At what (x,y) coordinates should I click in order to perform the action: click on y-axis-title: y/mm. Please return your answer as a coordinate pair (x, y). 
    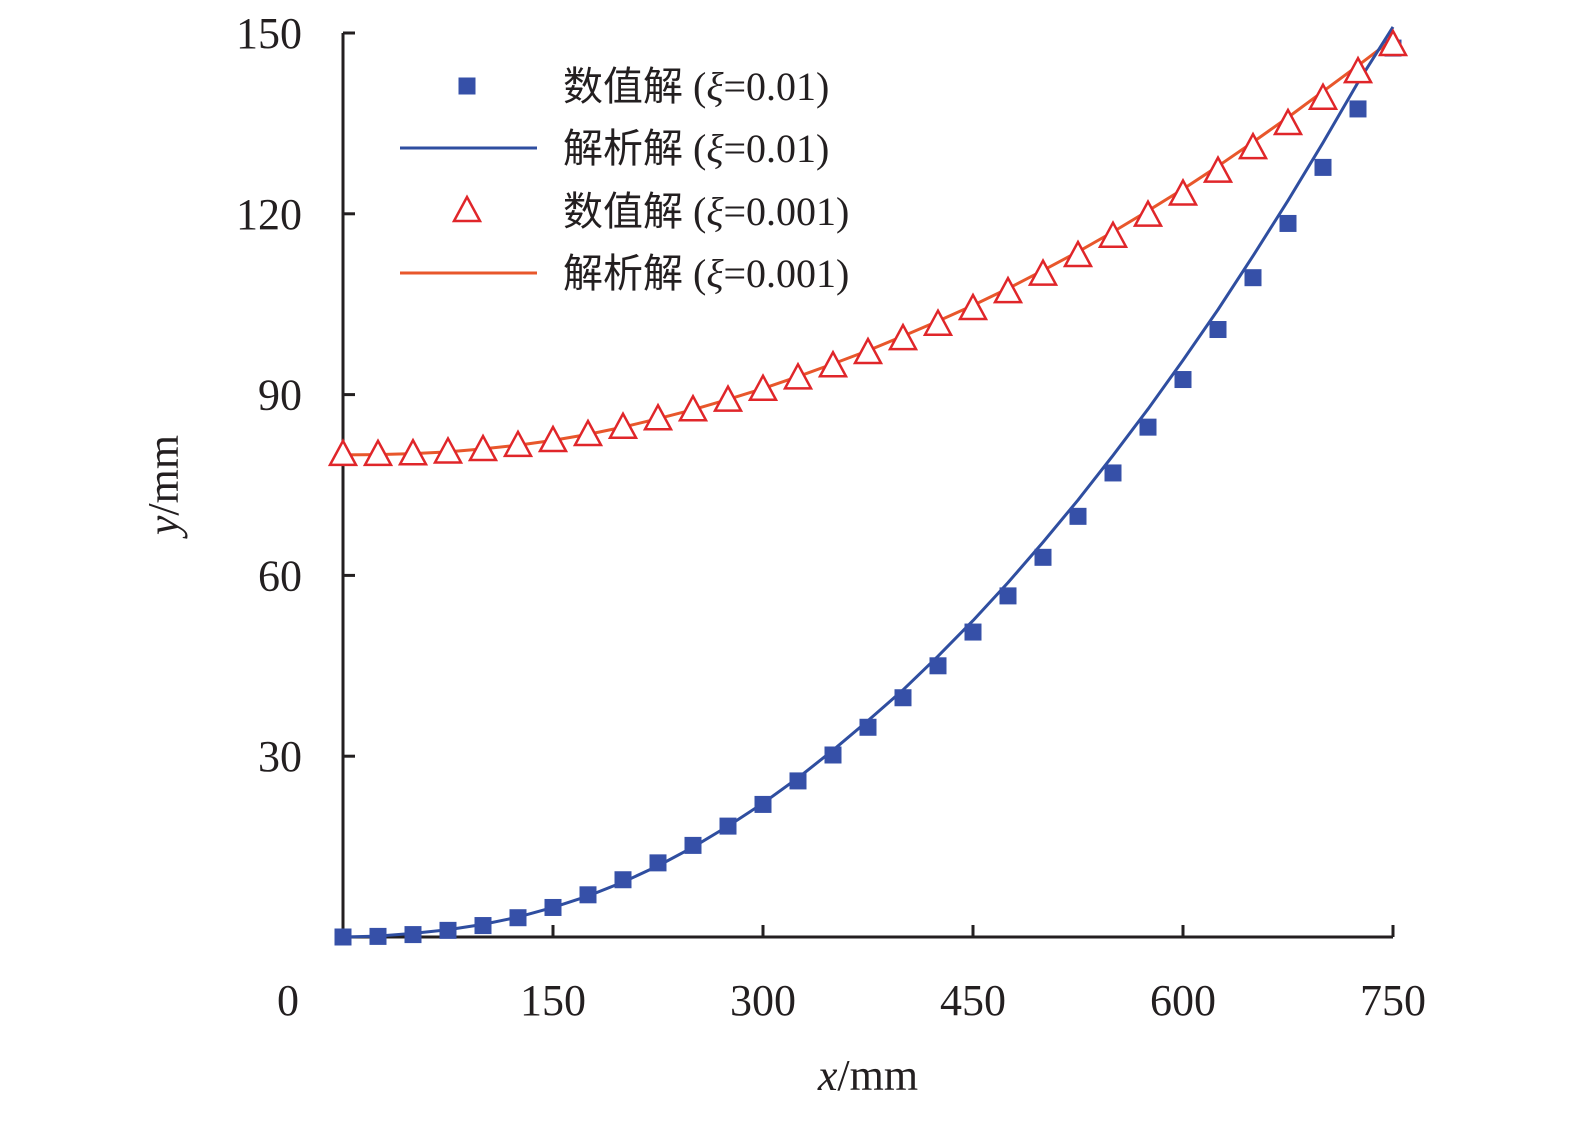
    Looking at the image, I should click on (163, 487).